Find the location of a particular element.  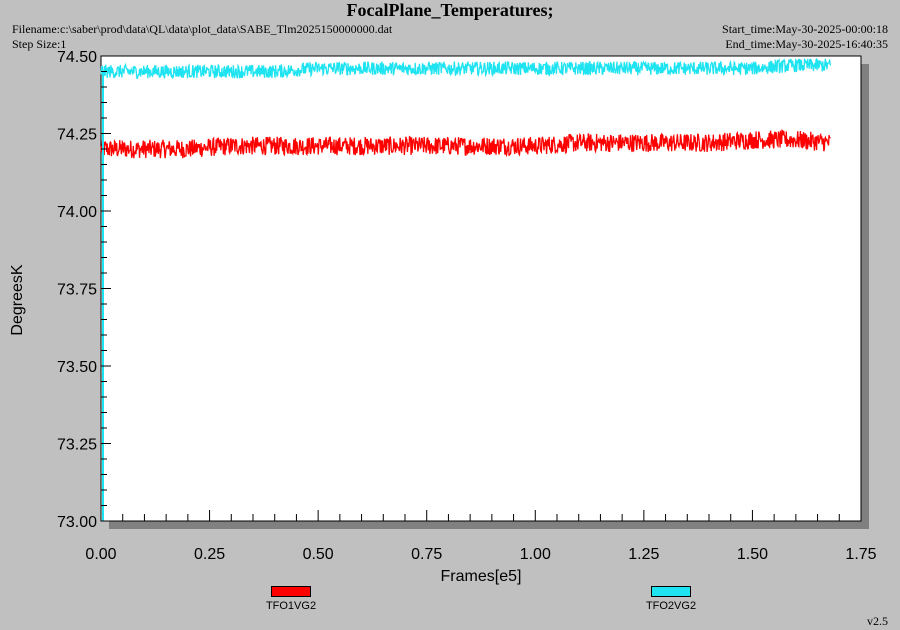

end-time-label: End_time:May-30-2025-16:40:35 is located at coordinates (806, 44).